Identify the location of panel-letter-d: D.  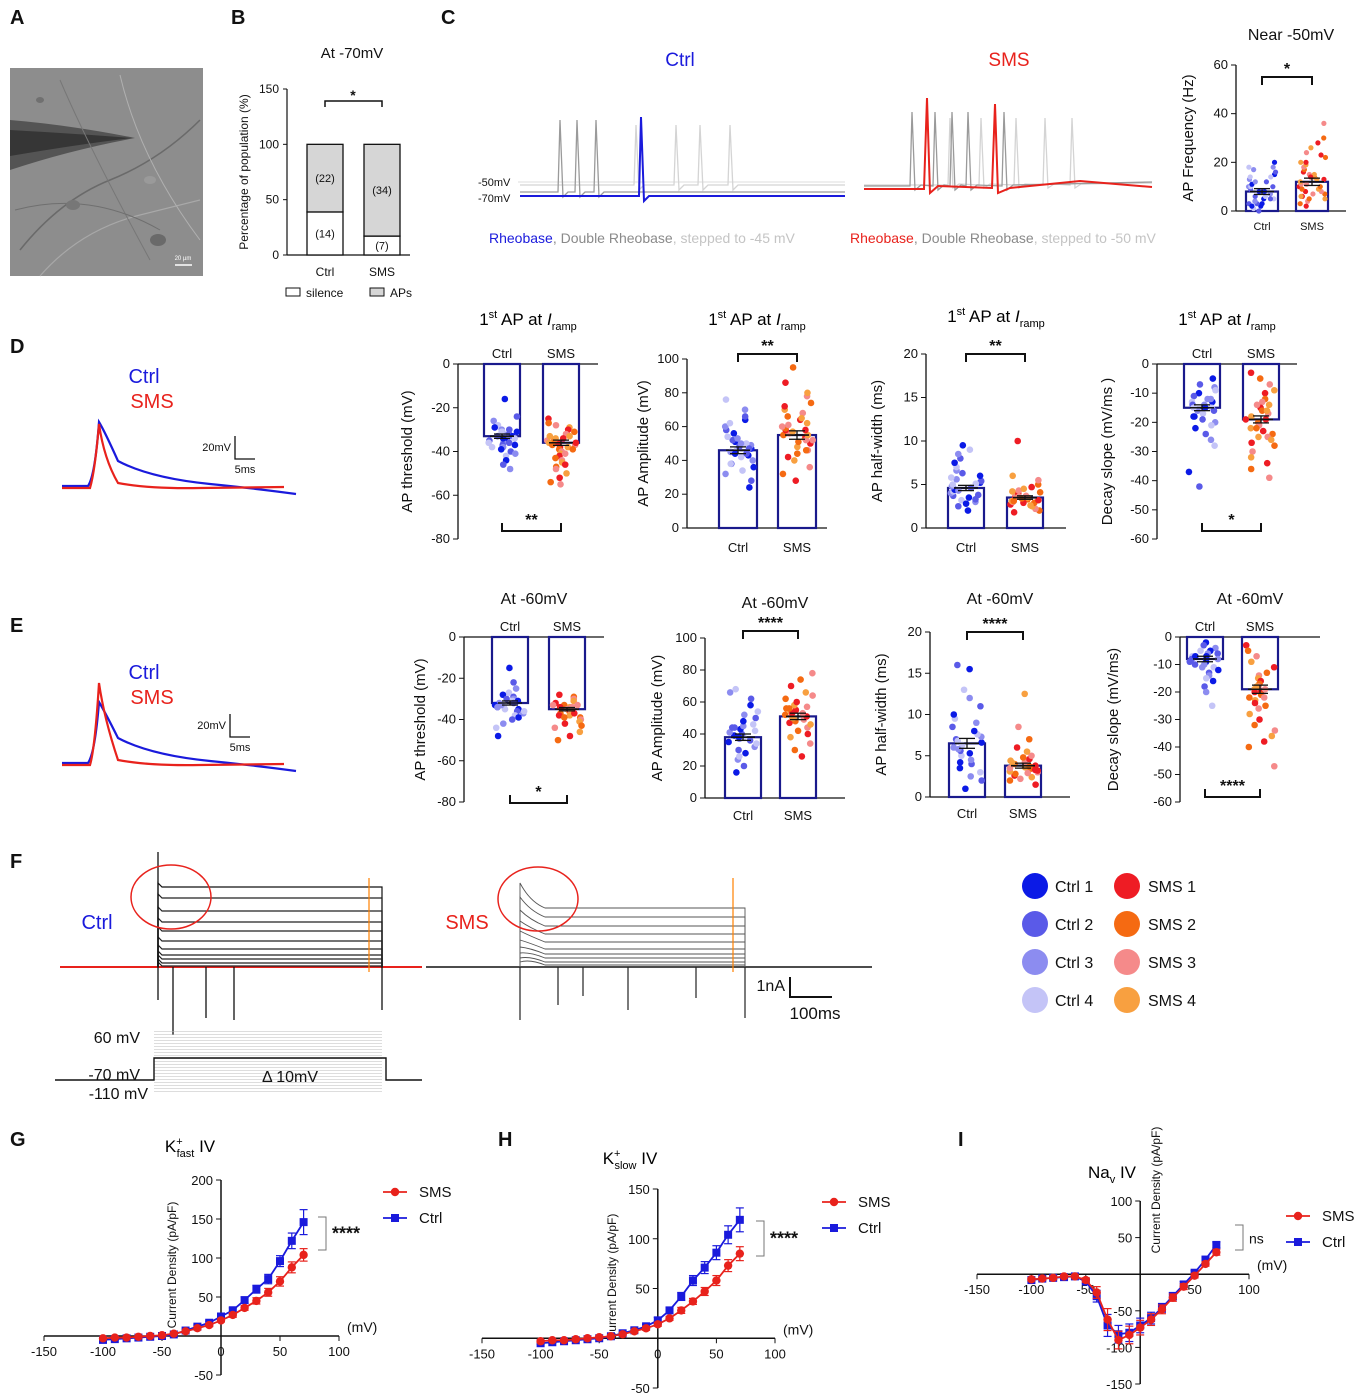
(17, 347).